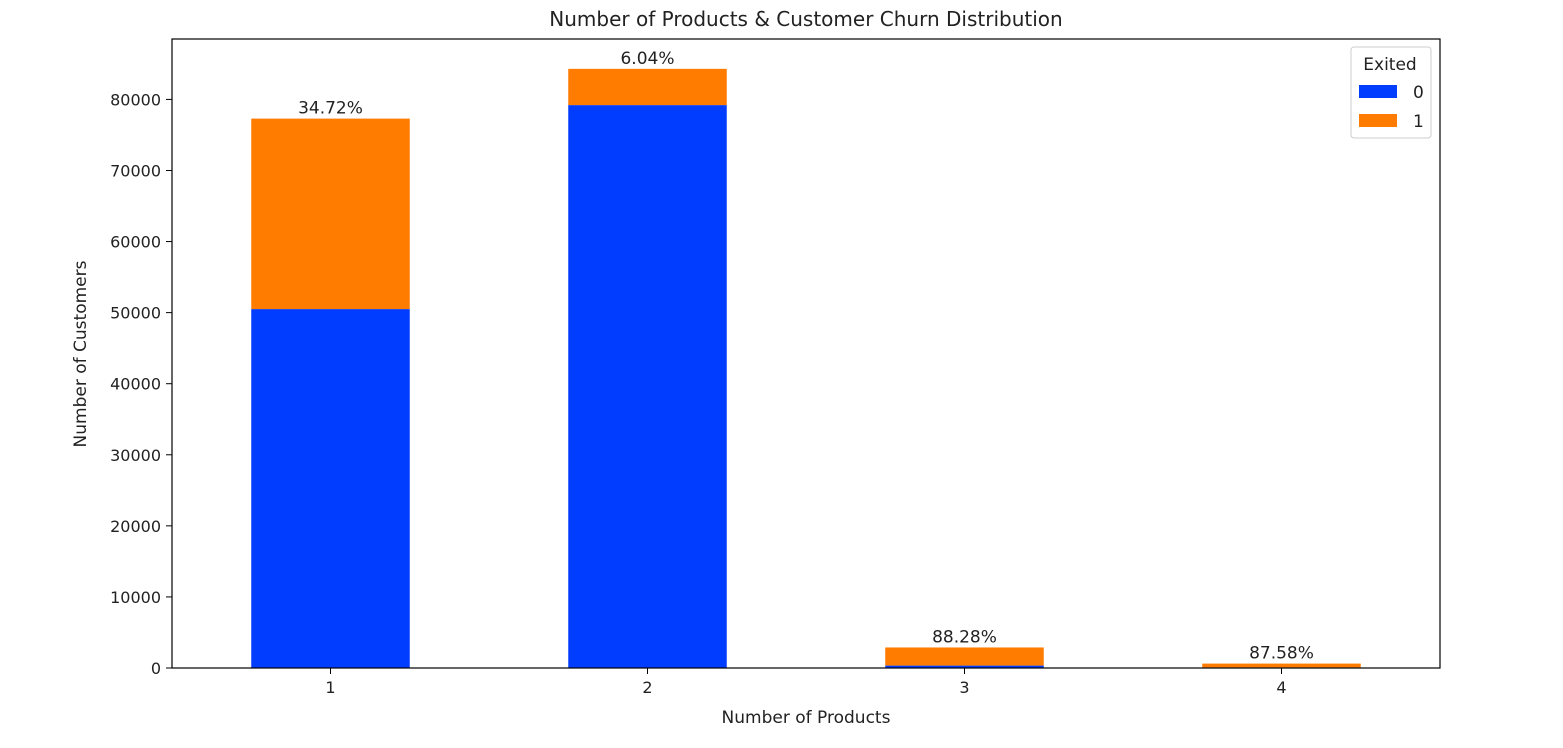 The image size is (1563, 748). Describe the element at coordinates (964, 687) in the screenshot. I see `x-tick-label-3: 3` at that location.